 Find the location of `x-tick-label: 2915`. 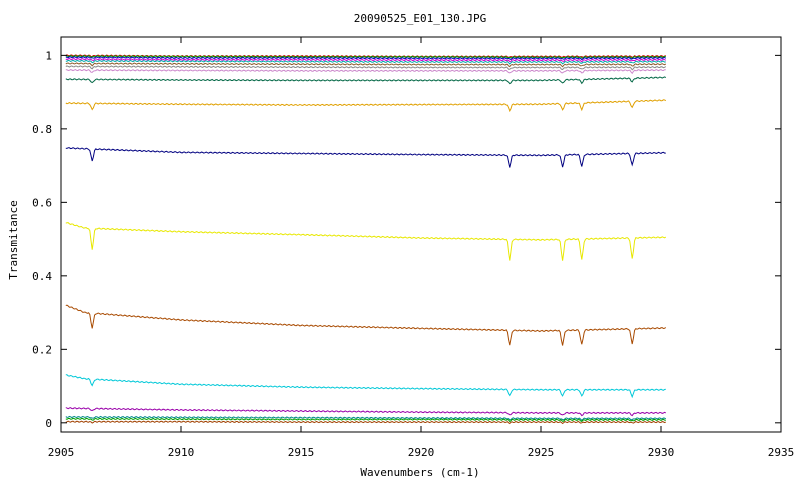

x-tick-label: 2915 is located at coordinates (301, 452).